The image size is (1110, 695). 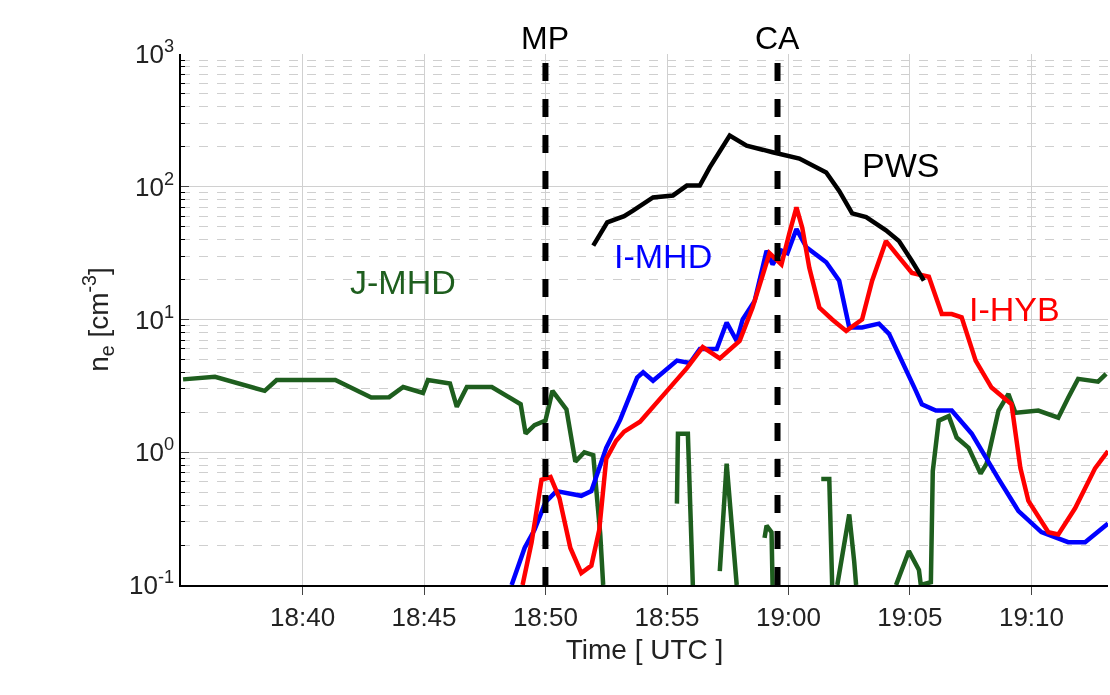 I want to click on x-tick-label: 19:05, so click(x=910, y=616).